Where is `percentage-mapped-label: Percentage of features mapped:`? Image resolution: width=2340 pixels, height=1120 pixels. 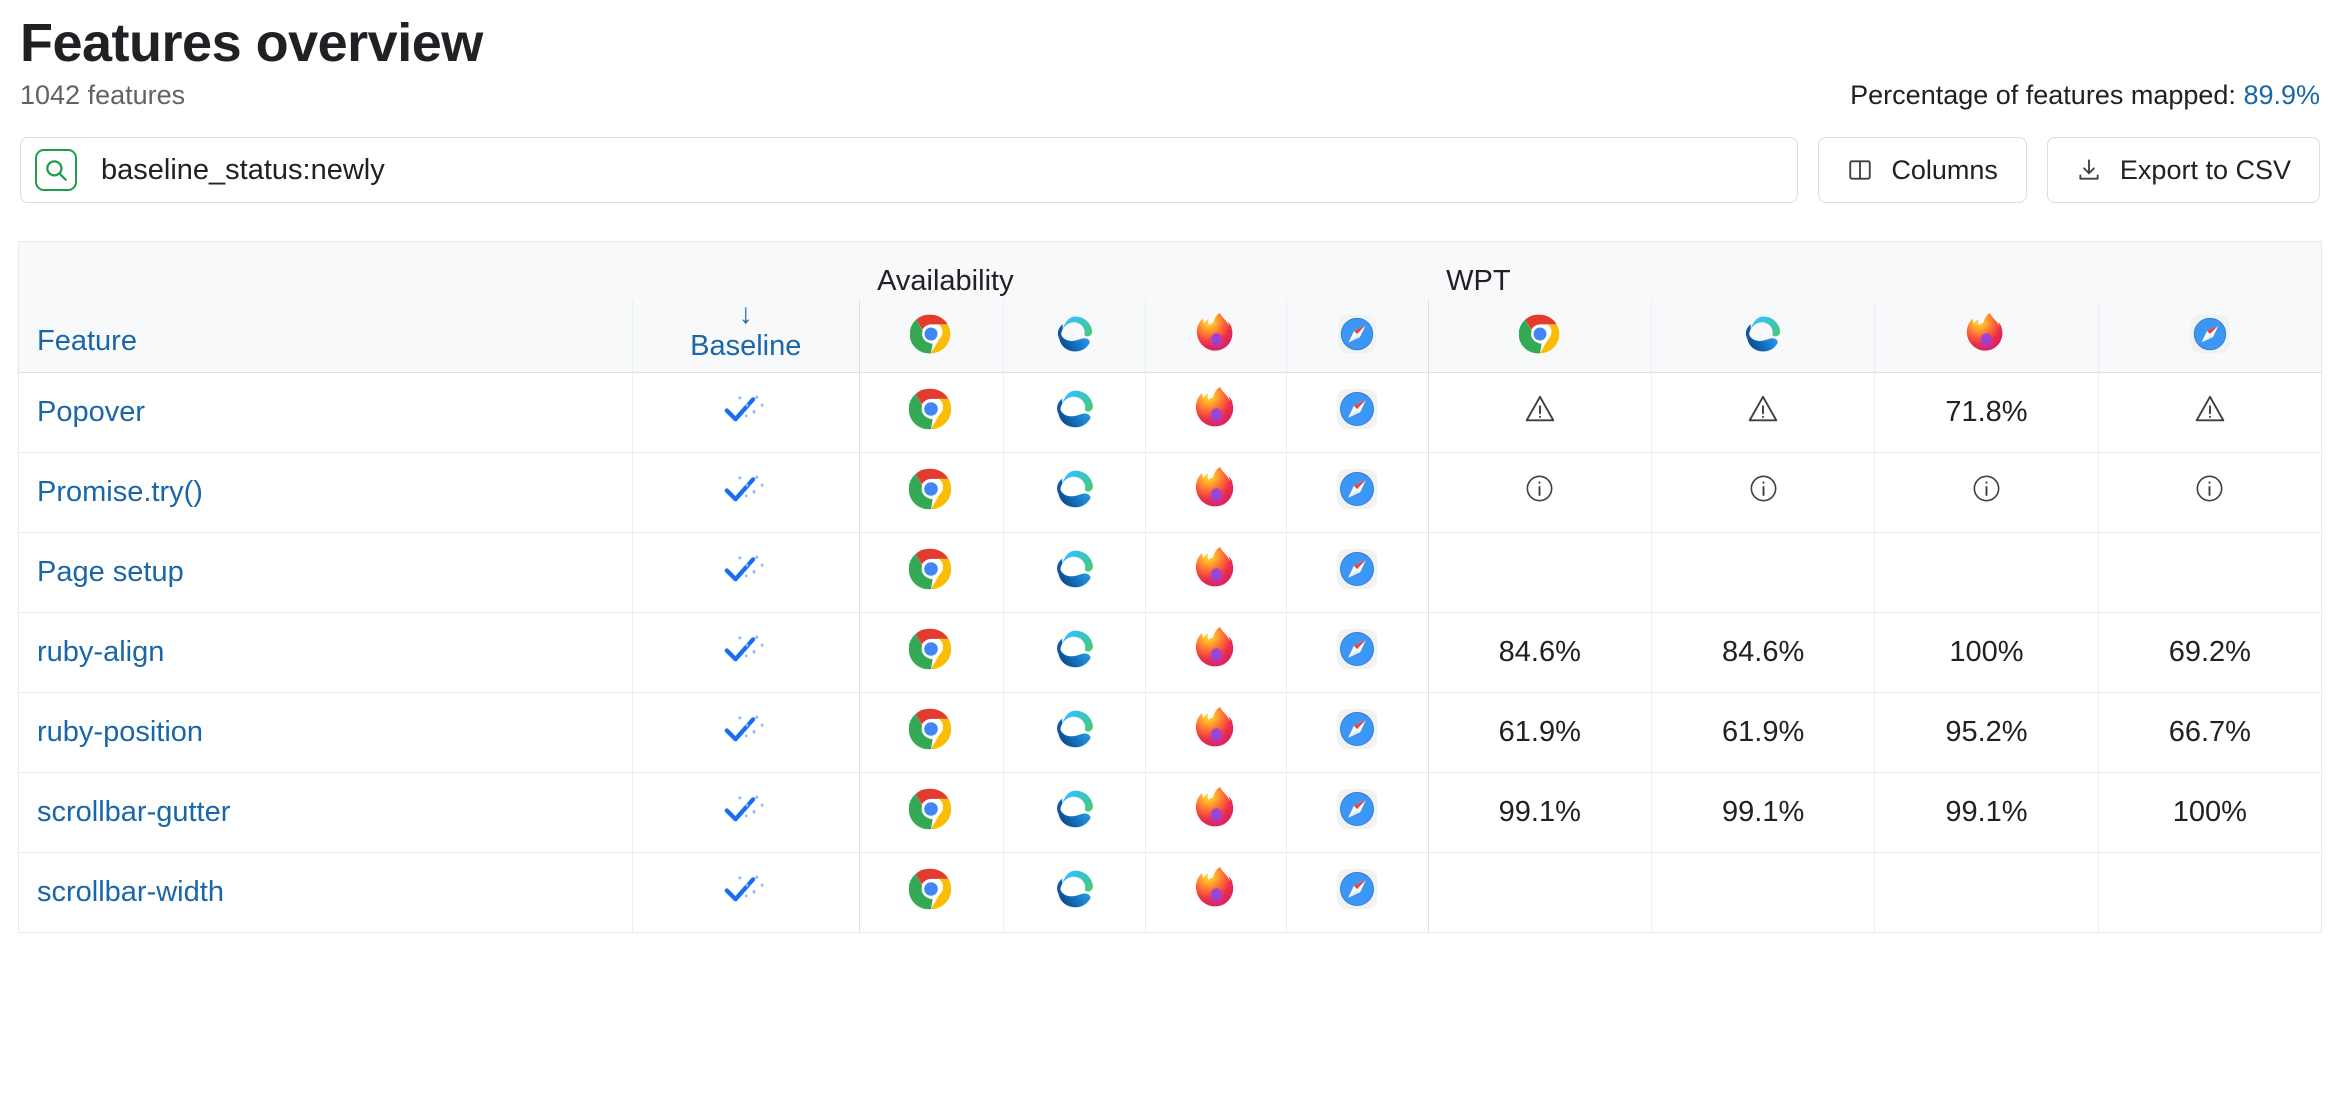
percentage-mapped-label: Percentage of features mapped: is located at coordinates (2043, 95).